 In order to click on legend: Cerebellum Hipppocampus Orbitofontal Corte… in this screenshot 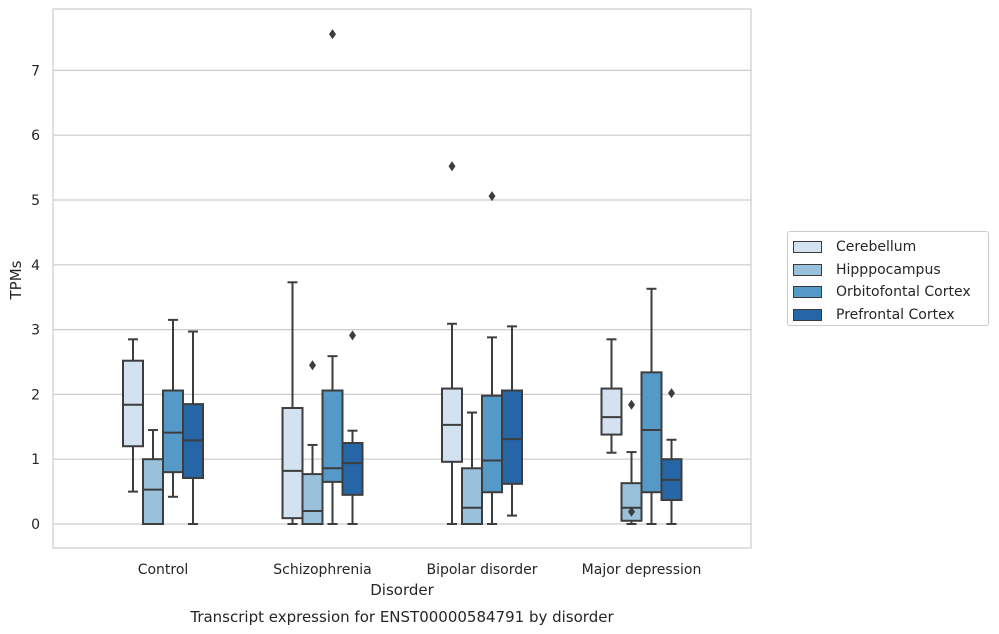, I will do `click(888, 278)`.